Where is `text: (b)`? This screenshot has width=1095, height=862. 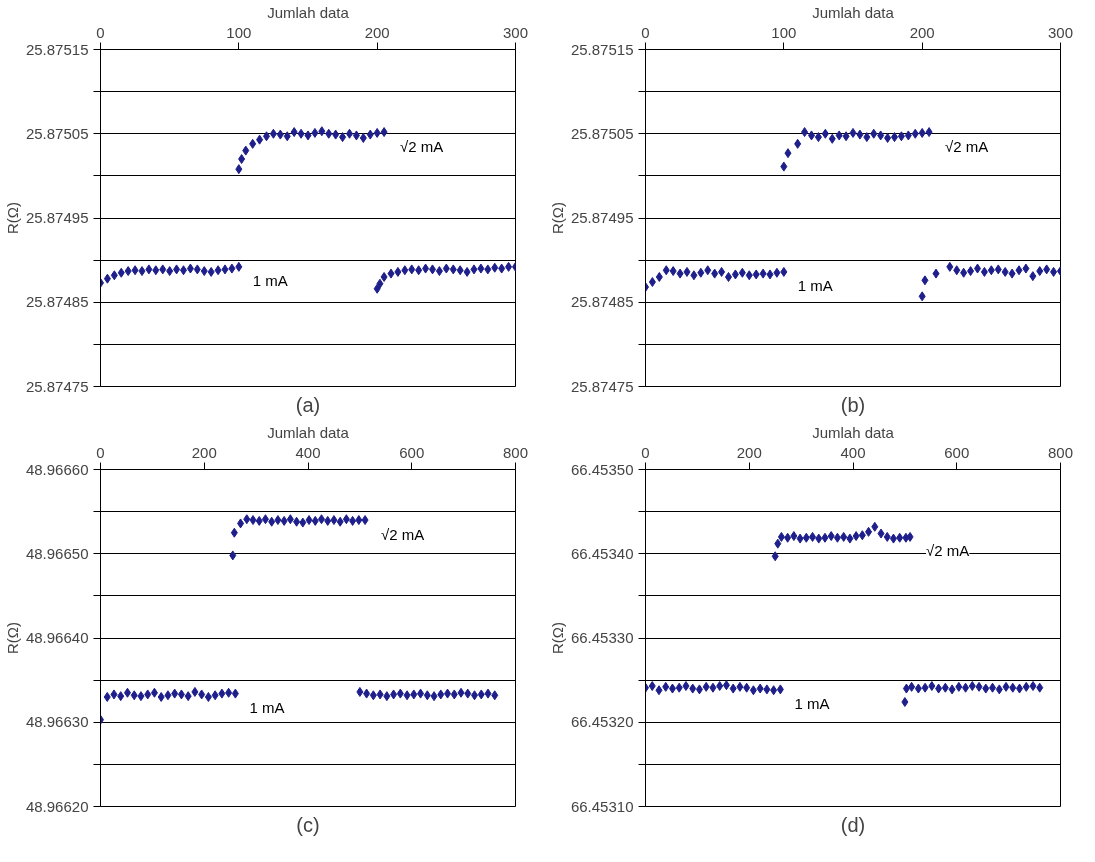
text: (b) is located at coordinates (853, 404).